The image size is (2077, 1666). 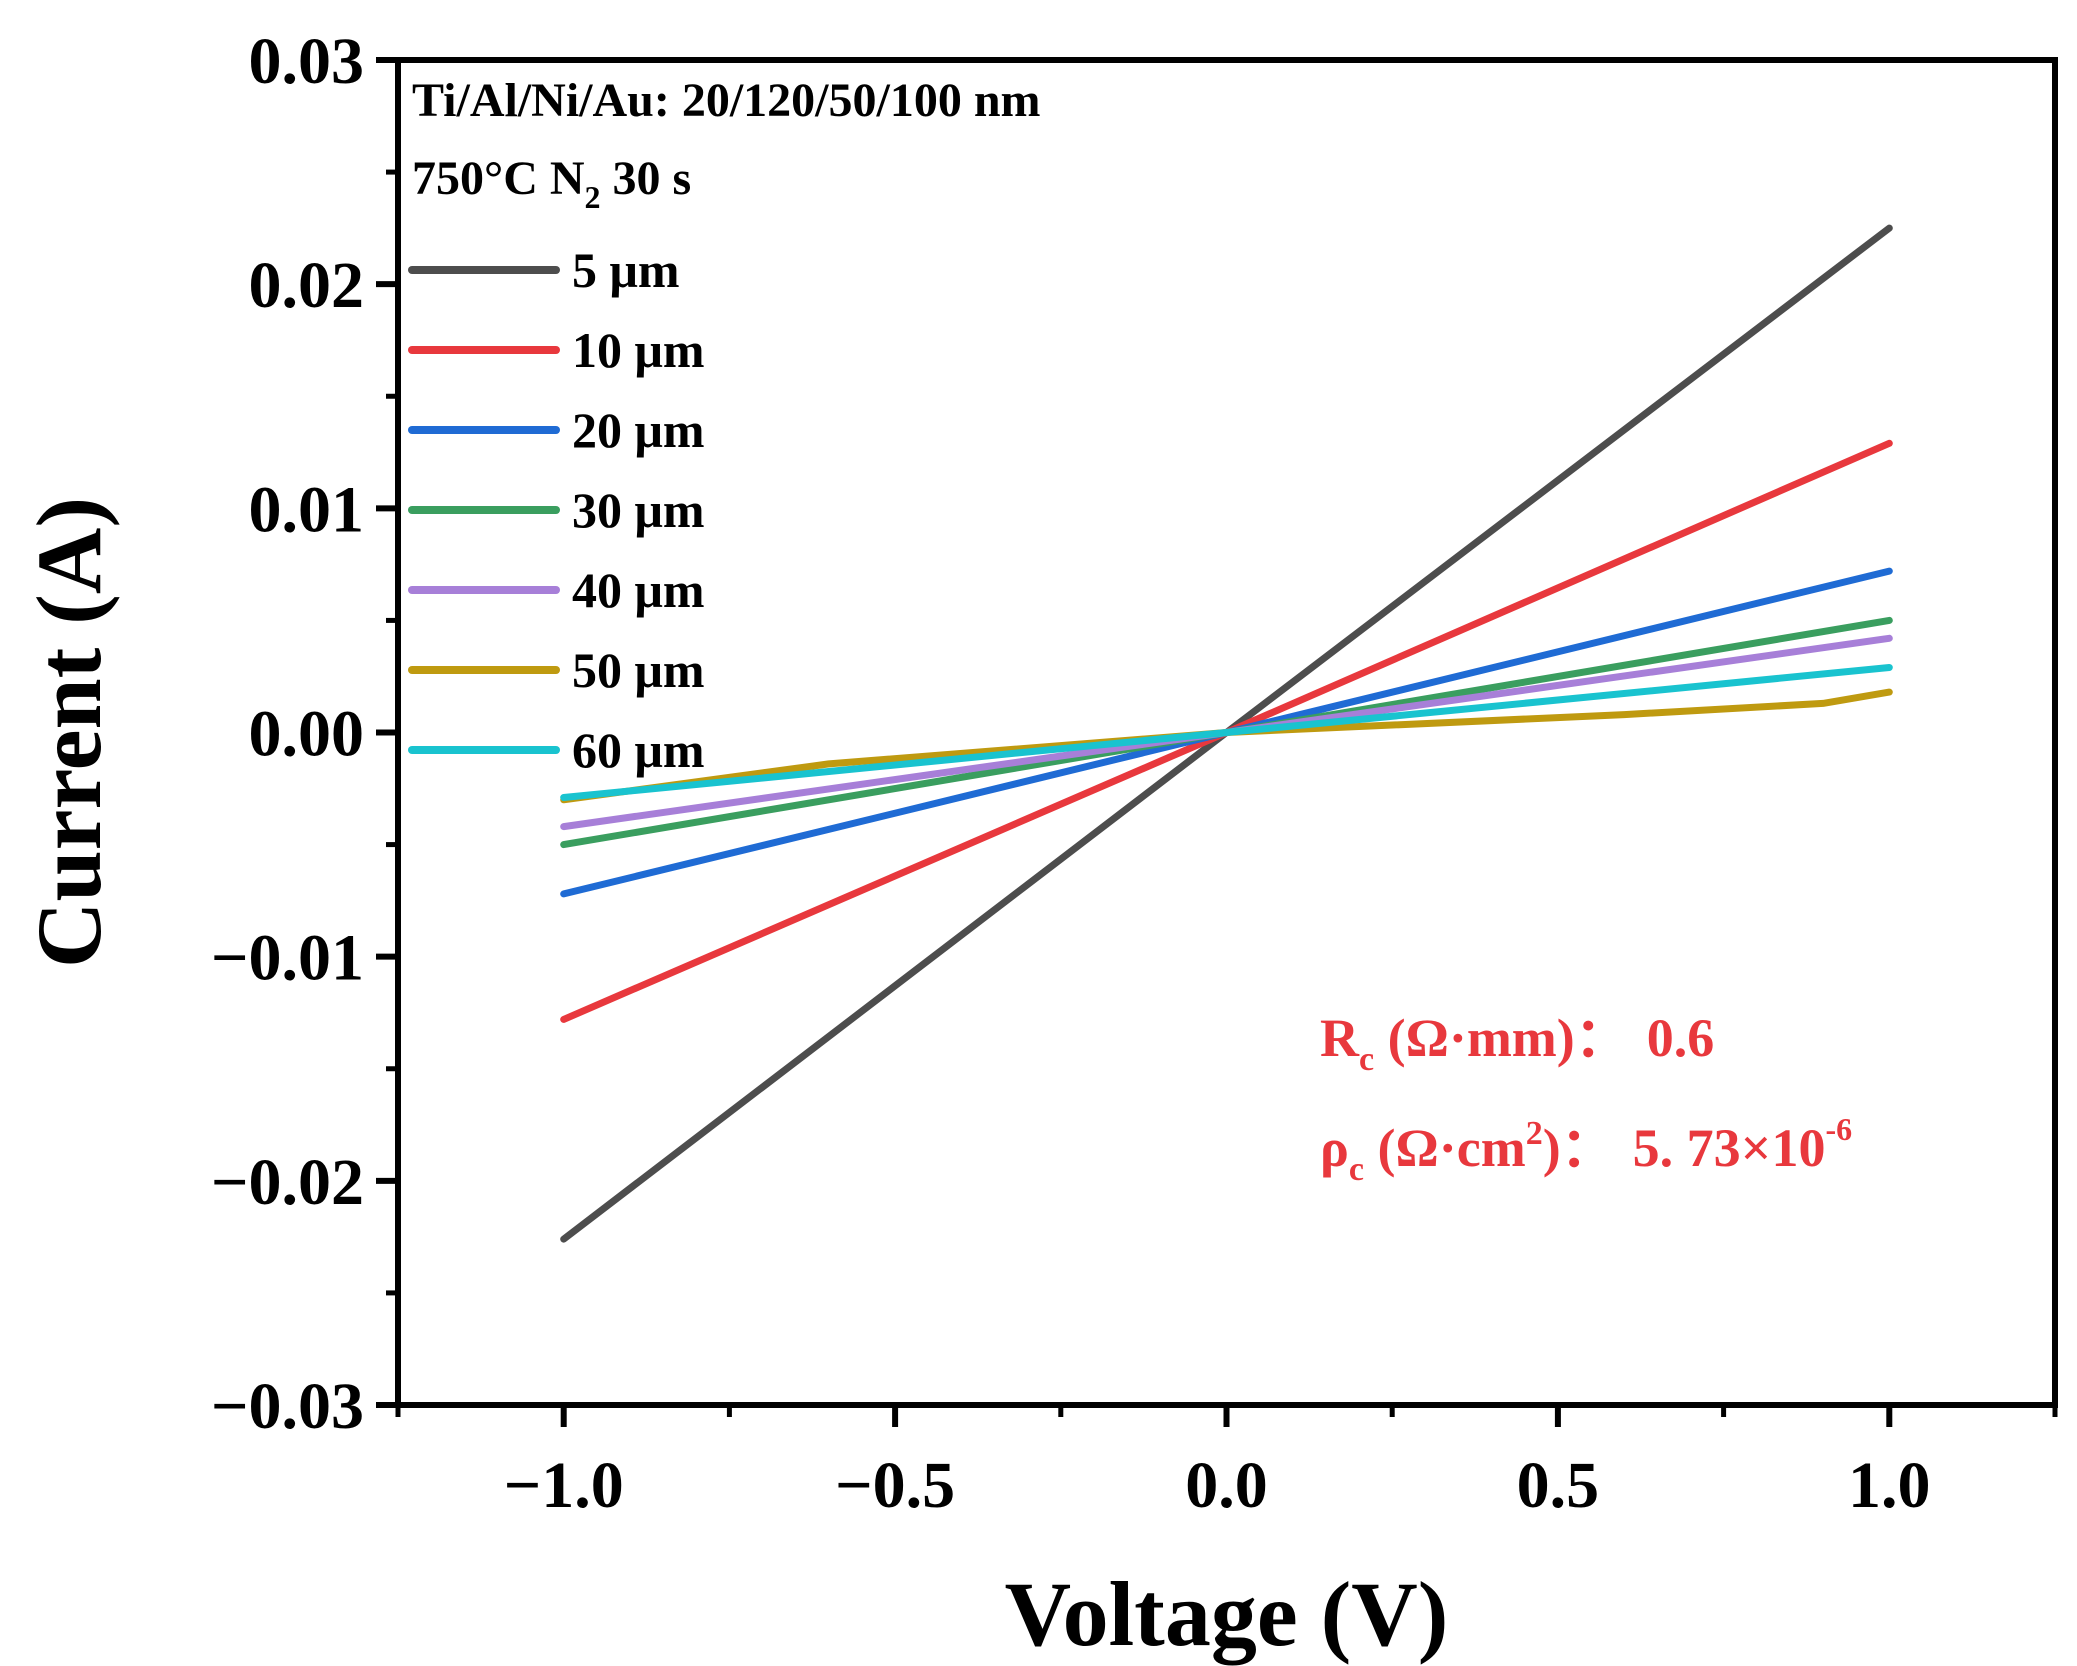 I want to click on x-tick-label: 1.0, so click(x=1889, y=1485).